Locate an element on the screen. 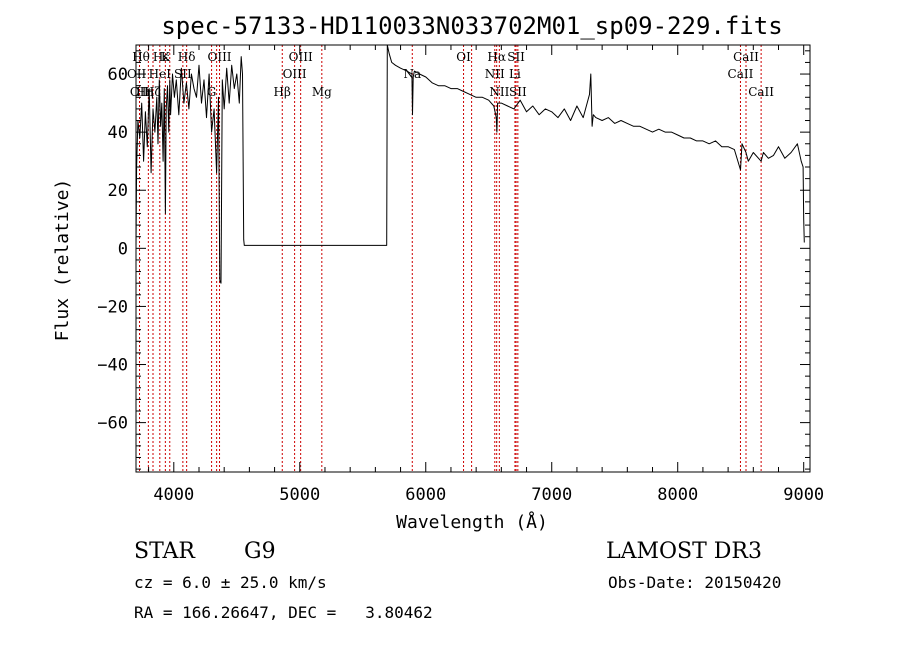 This screenshot has height=649, width=900. spectral-line-label: Hα is located at coordinates (496, 57).